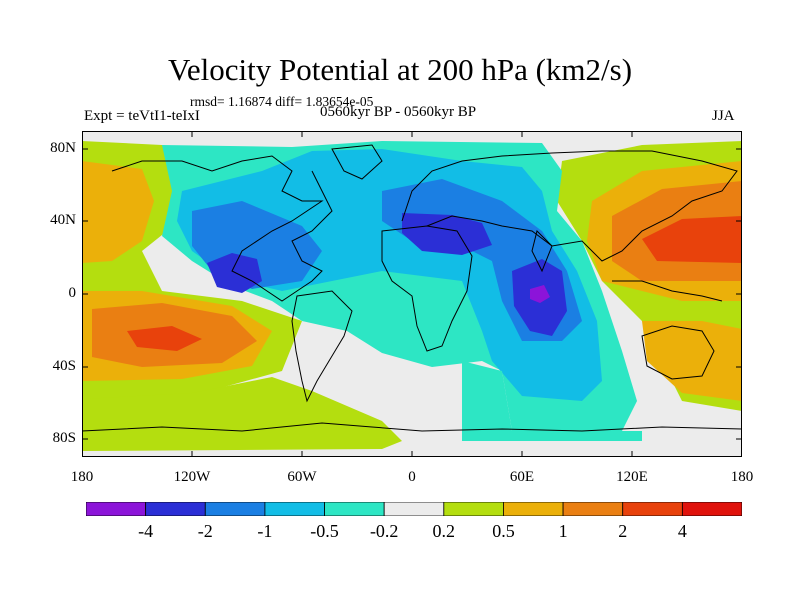 The height and width of the screenshot is (600, 800). I want to click on contour-south-pacific-red, so click(164, 338).